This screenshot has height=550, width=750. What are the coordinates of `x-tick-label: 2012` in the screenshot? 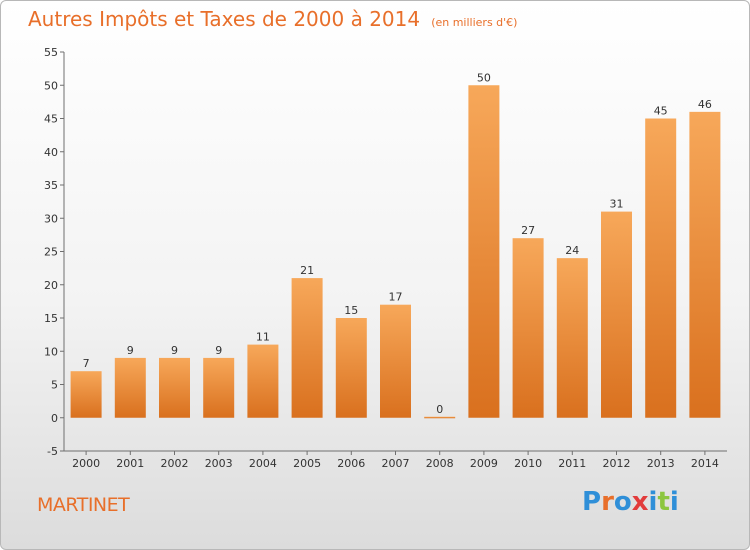 It's located at (617, 463).